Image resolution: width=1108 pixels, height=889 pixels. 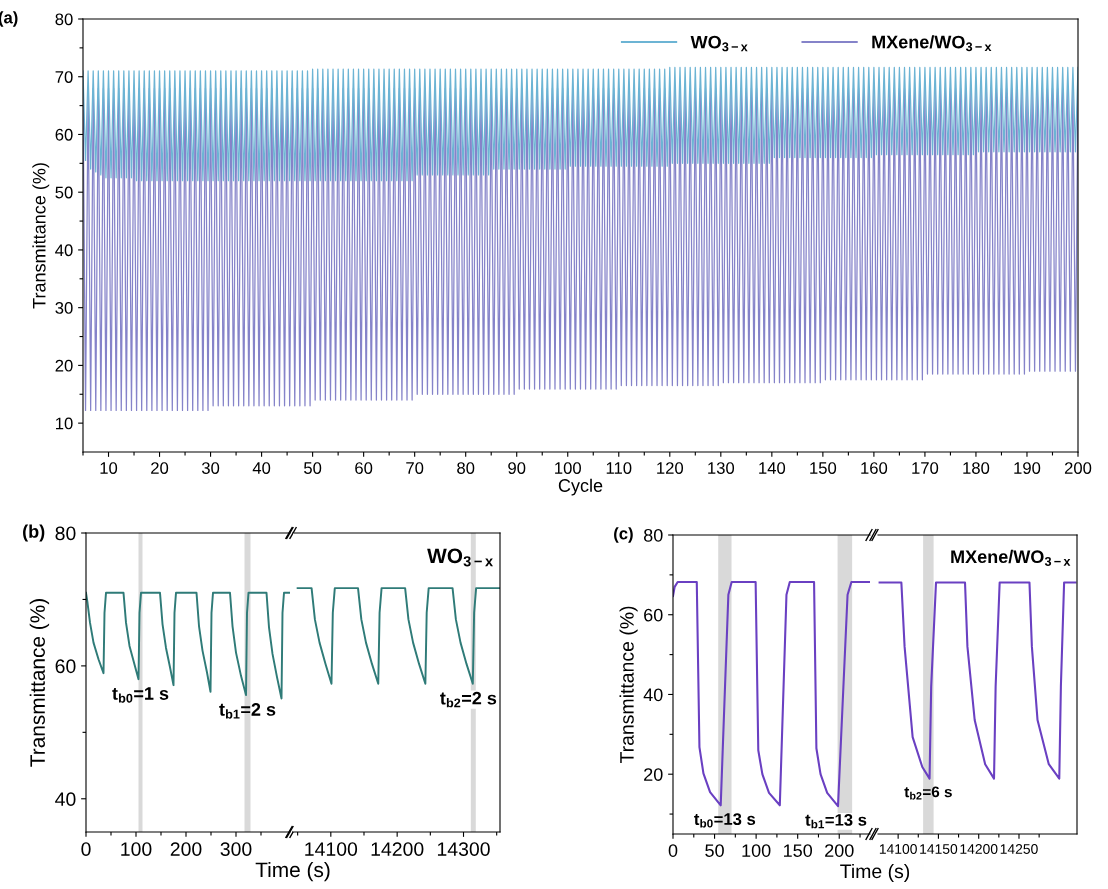 What do you see at coordinates (836, 821) in the screenshot?
I see `band-label: t$_{b1}$=13 s` at bounding box center [836, 821].